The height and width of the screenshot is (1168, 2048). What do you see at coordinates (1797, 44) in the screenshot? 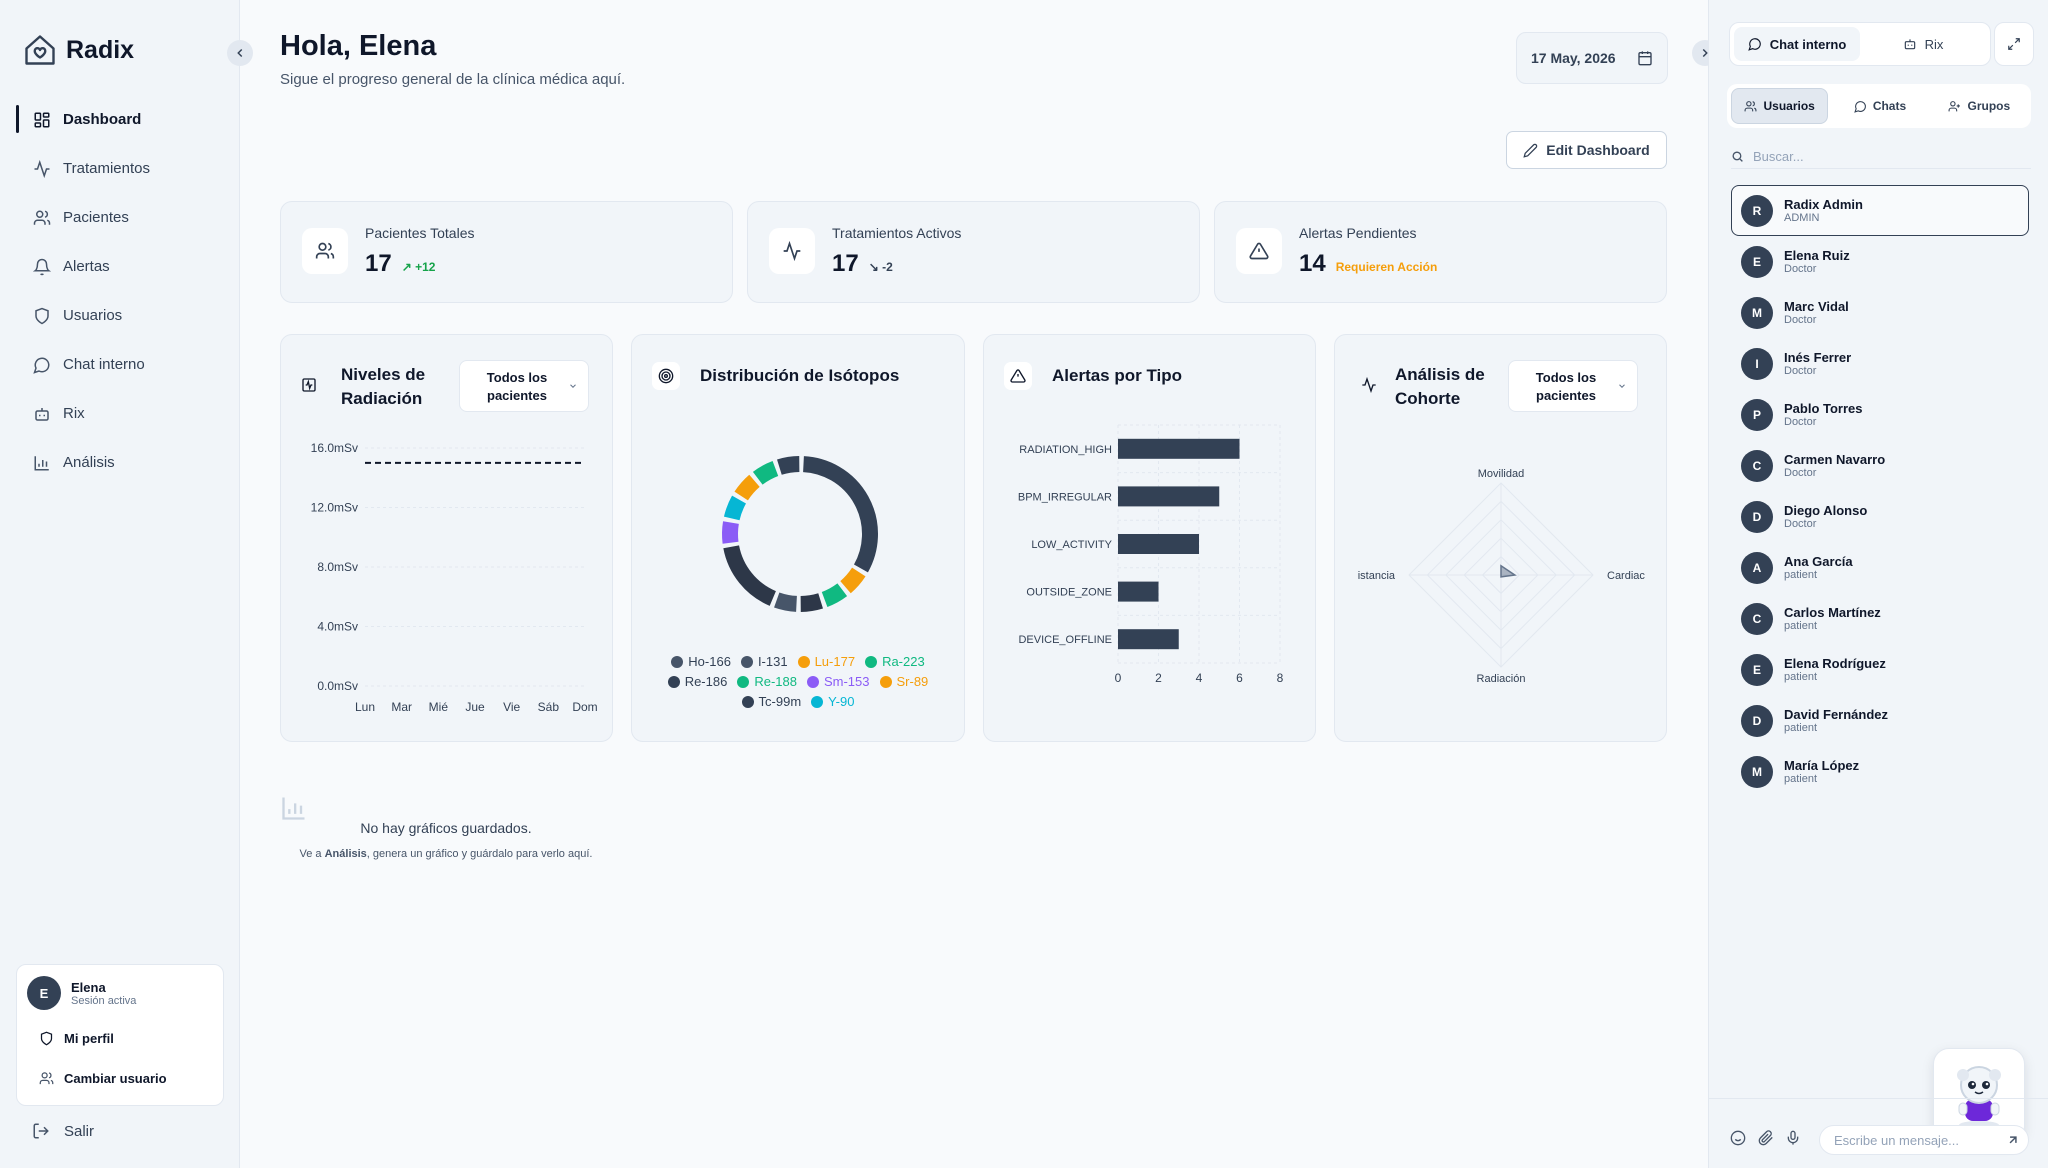
I see `tab-chat-interno: Chat interno` at bounding box center [1797, 44].